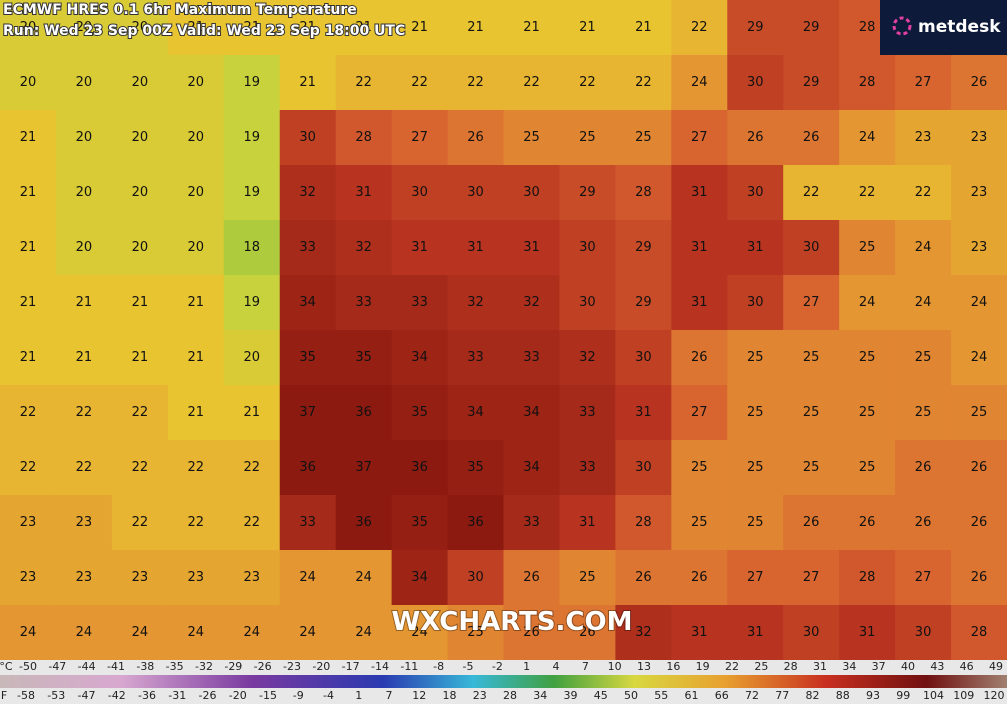 The height and width of the screenshot is (704, 1007). Describe the element at coordinates (28, 666) in the screenshot. I see `legend-celsius-label: -50` at that location.